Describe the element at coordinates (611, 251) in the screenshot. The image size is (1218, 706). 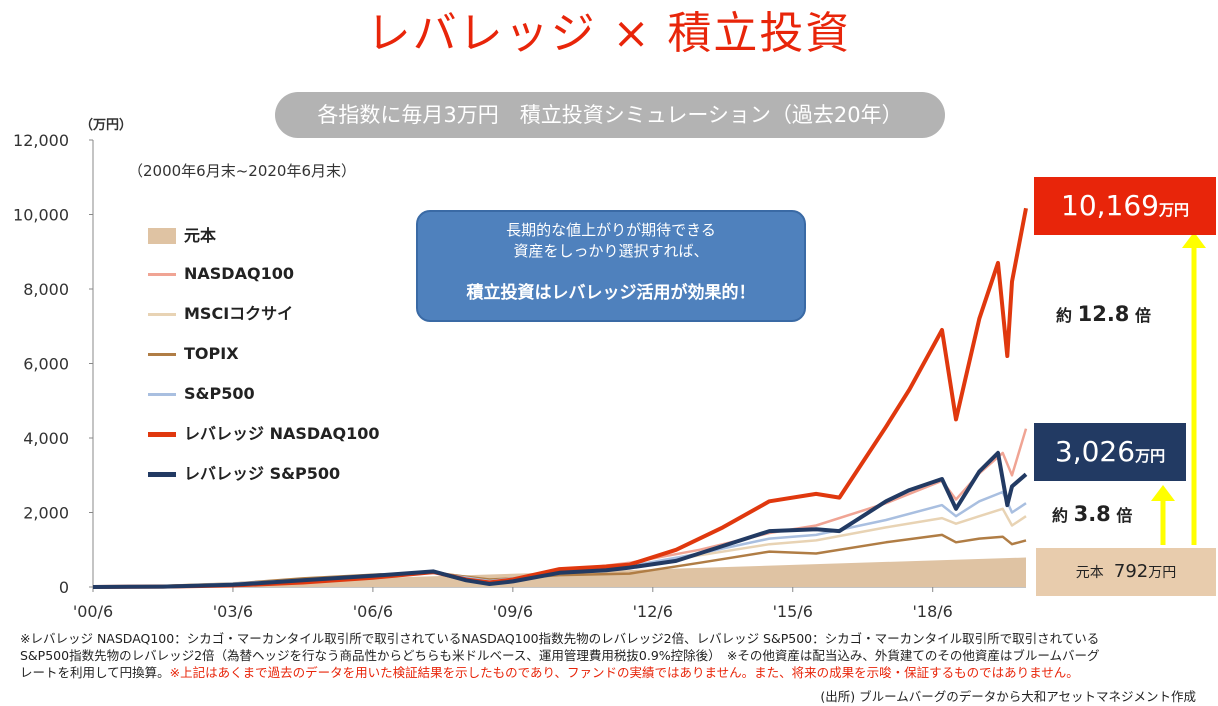
I see `callout-line-2: 資産をしっかり選択すれば、` at that location.